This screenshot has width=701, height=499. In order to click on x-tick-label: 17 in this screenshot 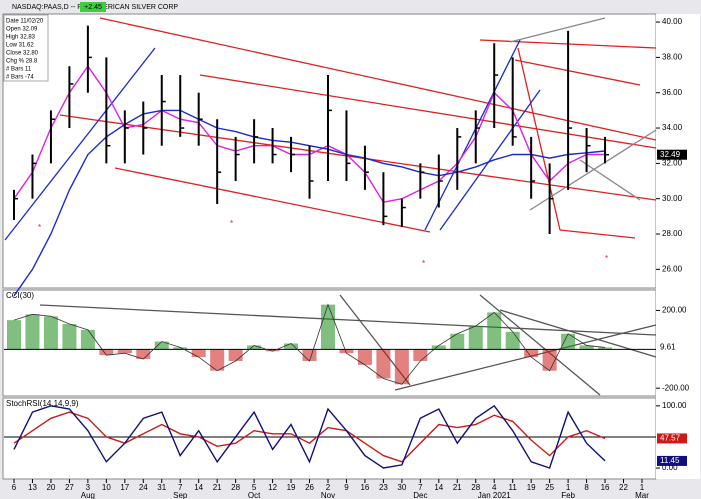, I will do `click(124, 487)`.